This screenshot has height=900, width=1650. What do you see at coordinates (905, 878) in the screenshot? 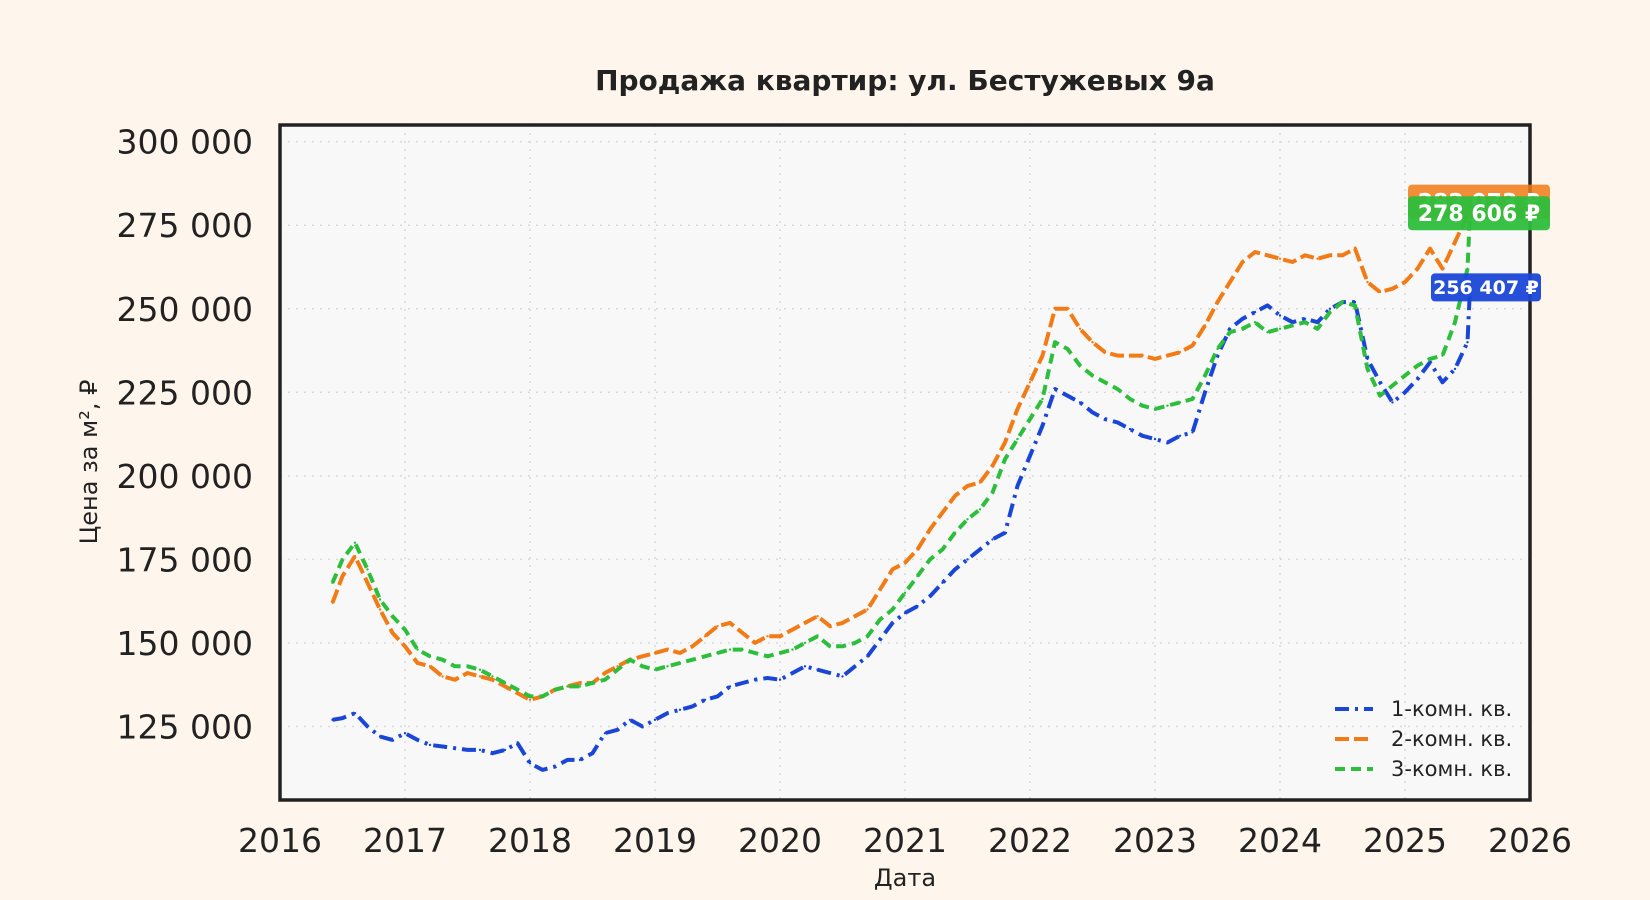
I see `x-axis-label: Дата` at bounding box center [905, 878].